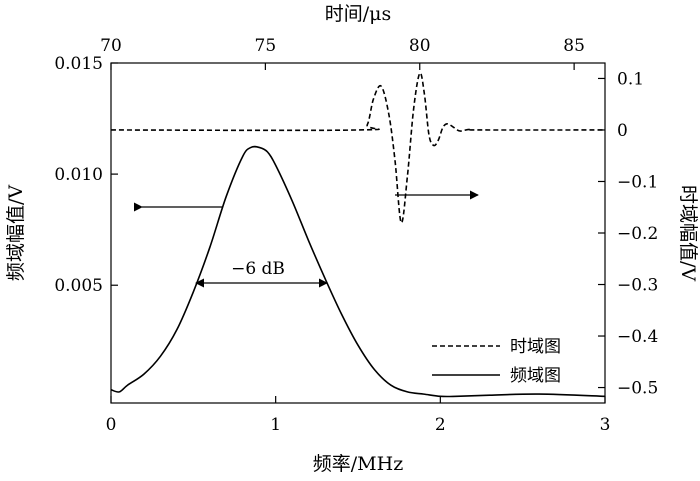 The image size is (700, 481). What do you see at coordinates (622, 131) in the screenshot?
I see `right-y-tick-label: 0` at bounding box center [622, 131].